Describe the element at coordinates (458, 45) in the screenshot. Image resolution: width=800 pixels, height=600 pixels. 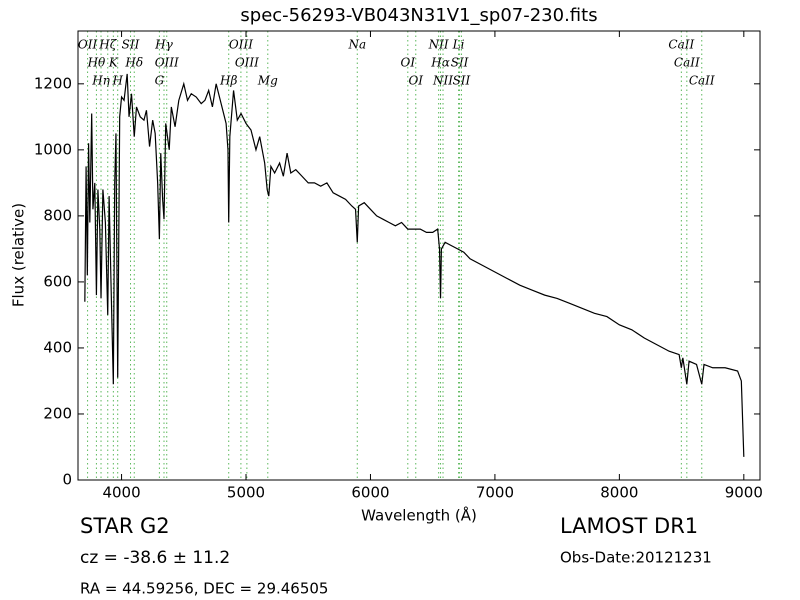
I see `spectral-line-label: Li` at that location.